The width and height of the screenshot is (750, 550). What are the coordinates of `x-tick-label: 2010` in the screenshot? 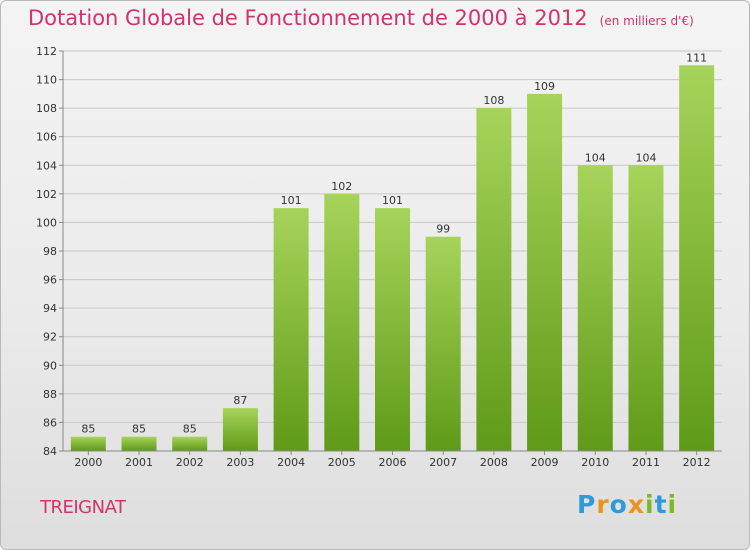 It's located at (595, 462).